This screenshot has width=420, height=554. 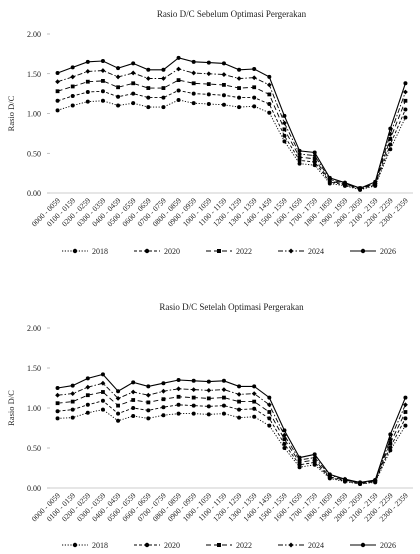 What do you see at coordinates (34, 114) in the screenshot?
I see `y-tick-label: 1.00` at bounding box center [34, 114].